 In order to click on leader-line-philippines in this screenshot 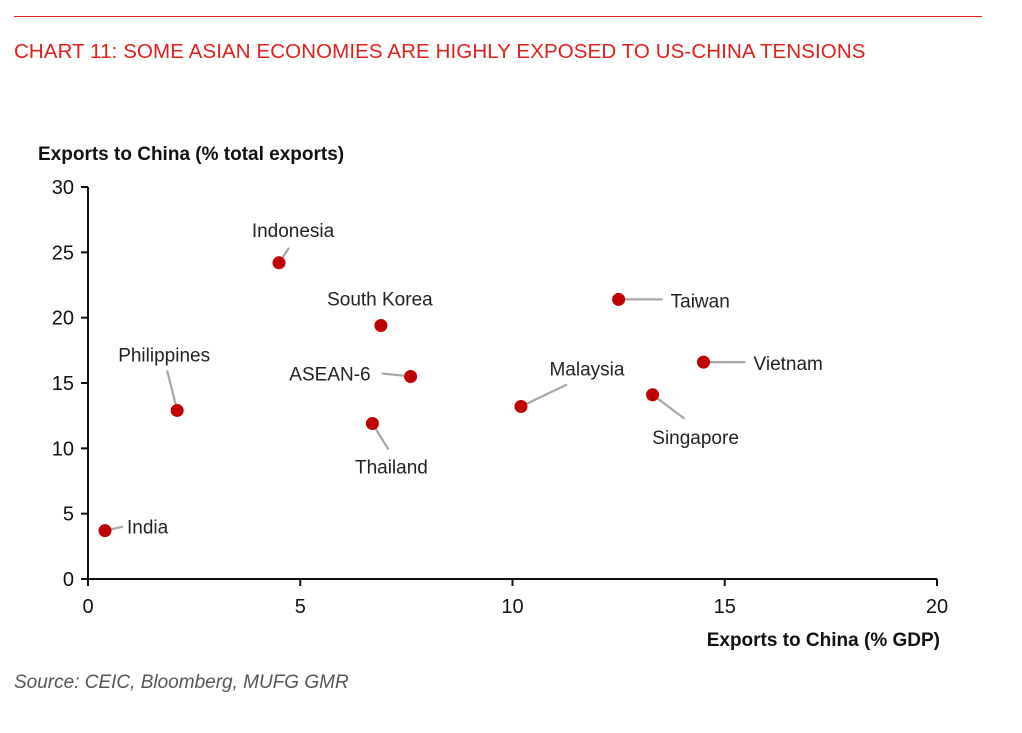, I will do `click(172, 390)`.